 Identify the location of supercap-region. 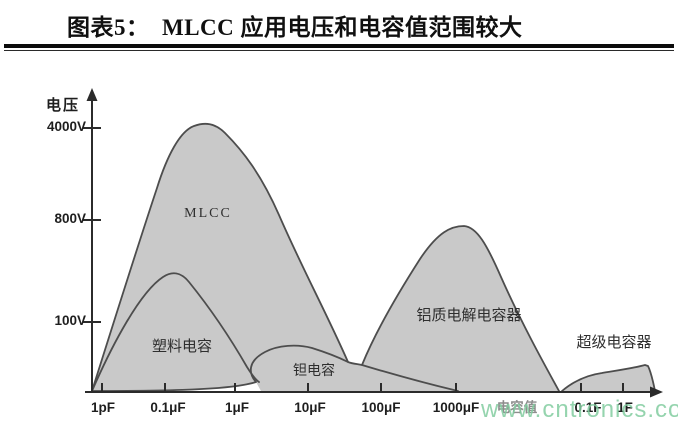
(608, 378).